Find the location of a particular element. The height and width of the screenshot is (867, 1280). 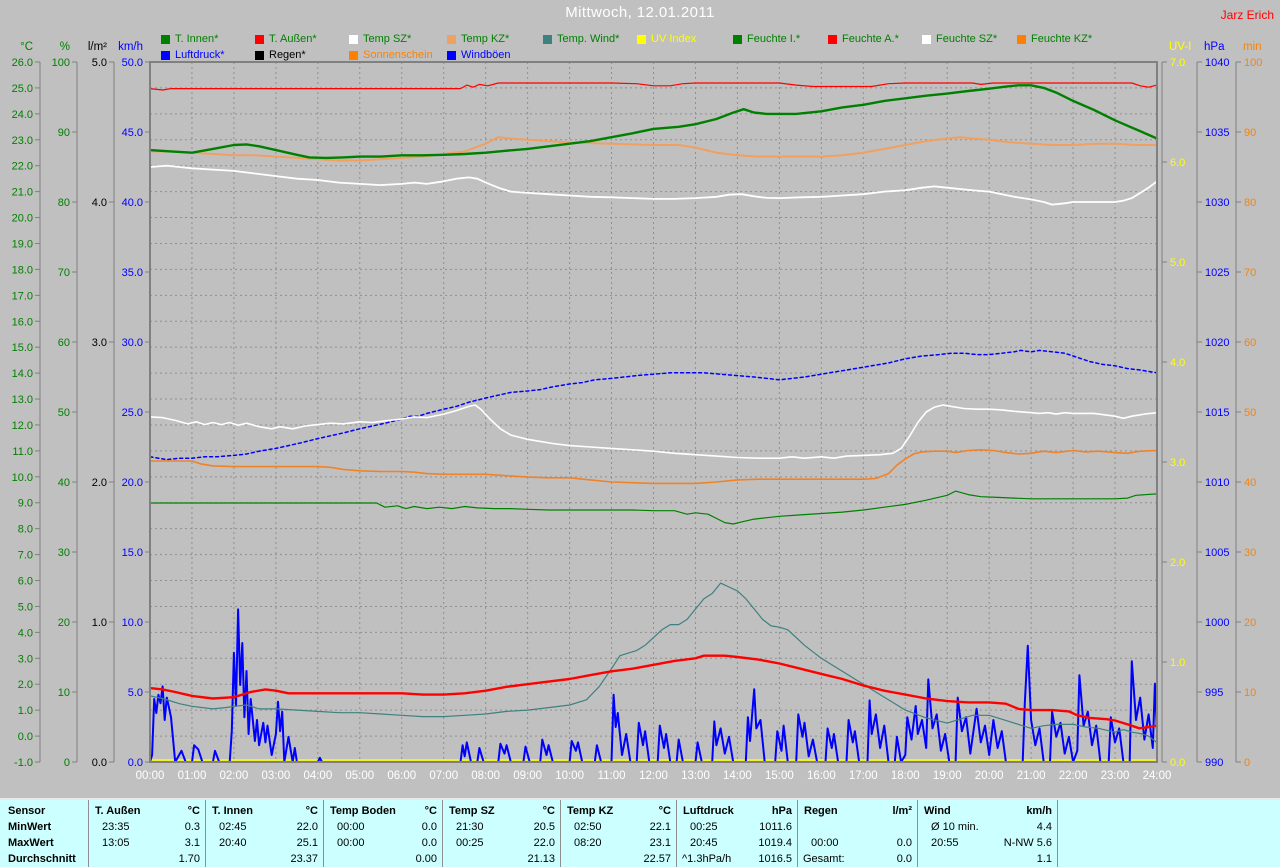

table-avg-row: 1.1 is located at coordinates (987, 859).